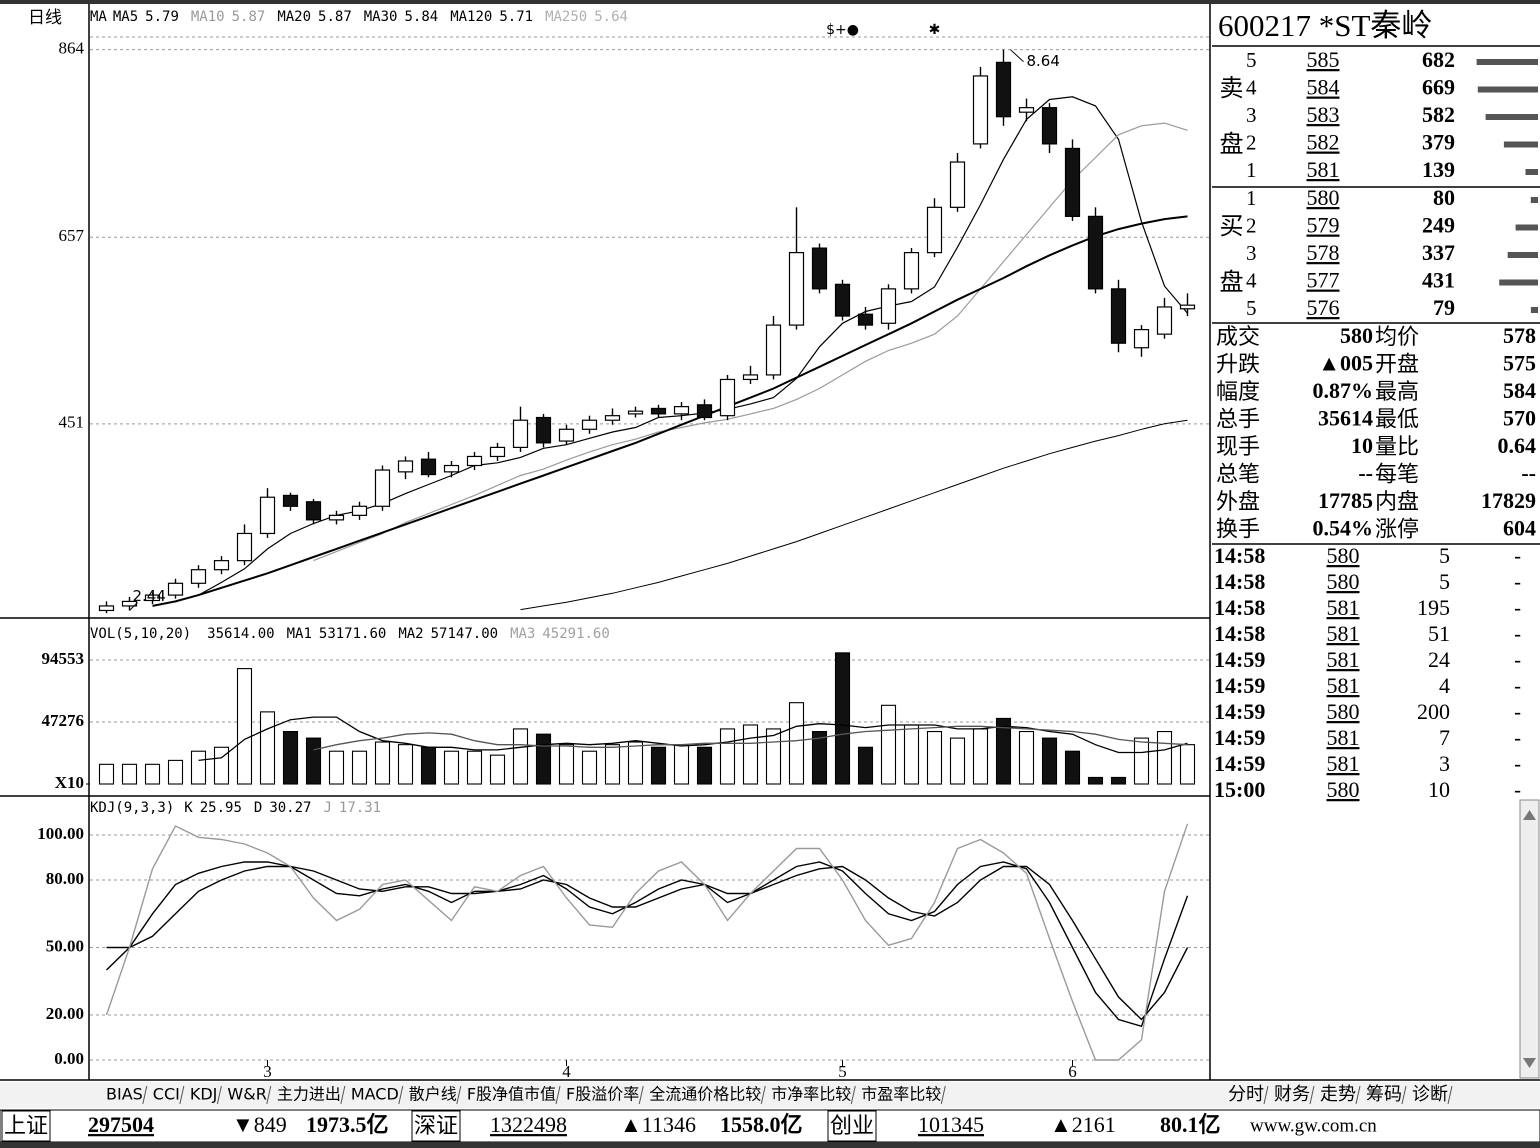 This screenshot has height=1148, width=1540. Describe the element at coordinates (1323, 114) in the screenshot. I see `price: 583` at that location.